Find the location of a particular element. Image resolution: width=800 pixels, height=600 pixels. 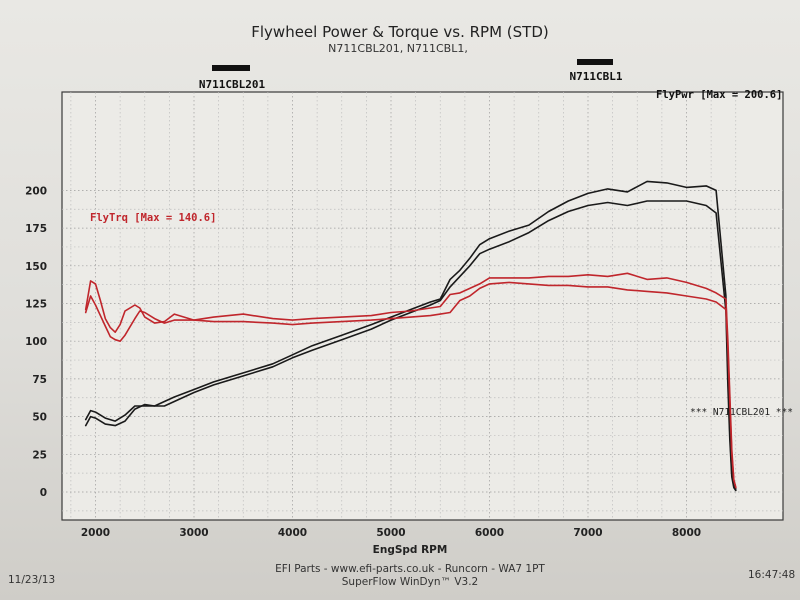

y-tick-label: 175 is located at coordinates (36, 229).